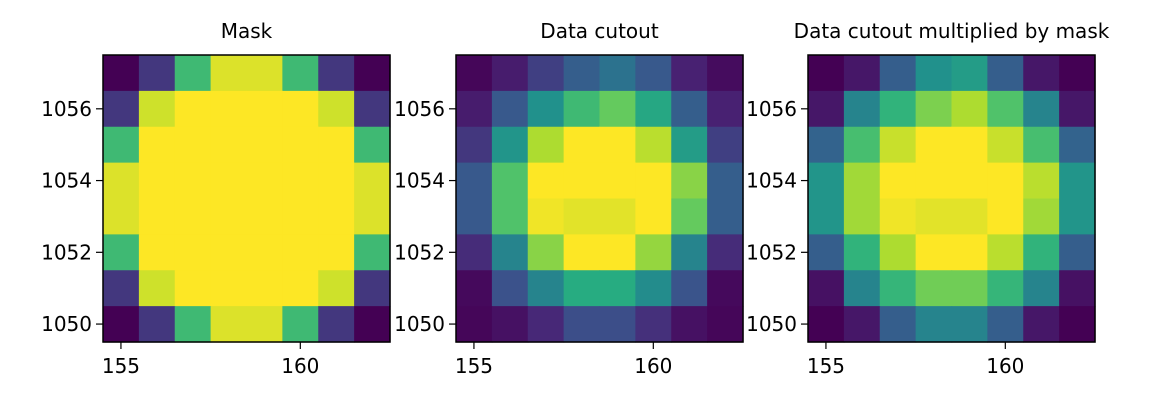  Describe the element at coordinates (777, 216) in the screenshot. I see `masked-cutout-y-ticks: 1050 1052 1054 1056` at that location.